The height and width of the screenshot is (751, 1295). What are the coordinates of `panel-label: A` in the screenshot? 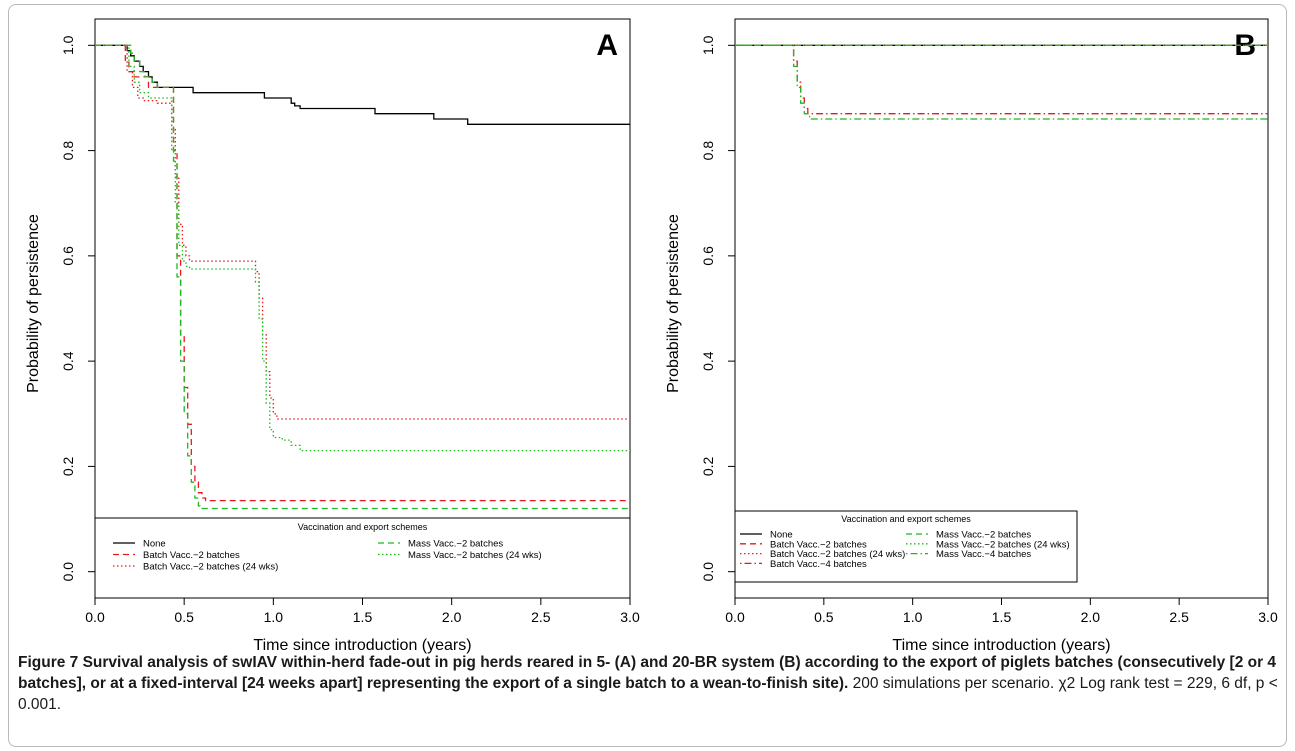 It's located at (607, 45).